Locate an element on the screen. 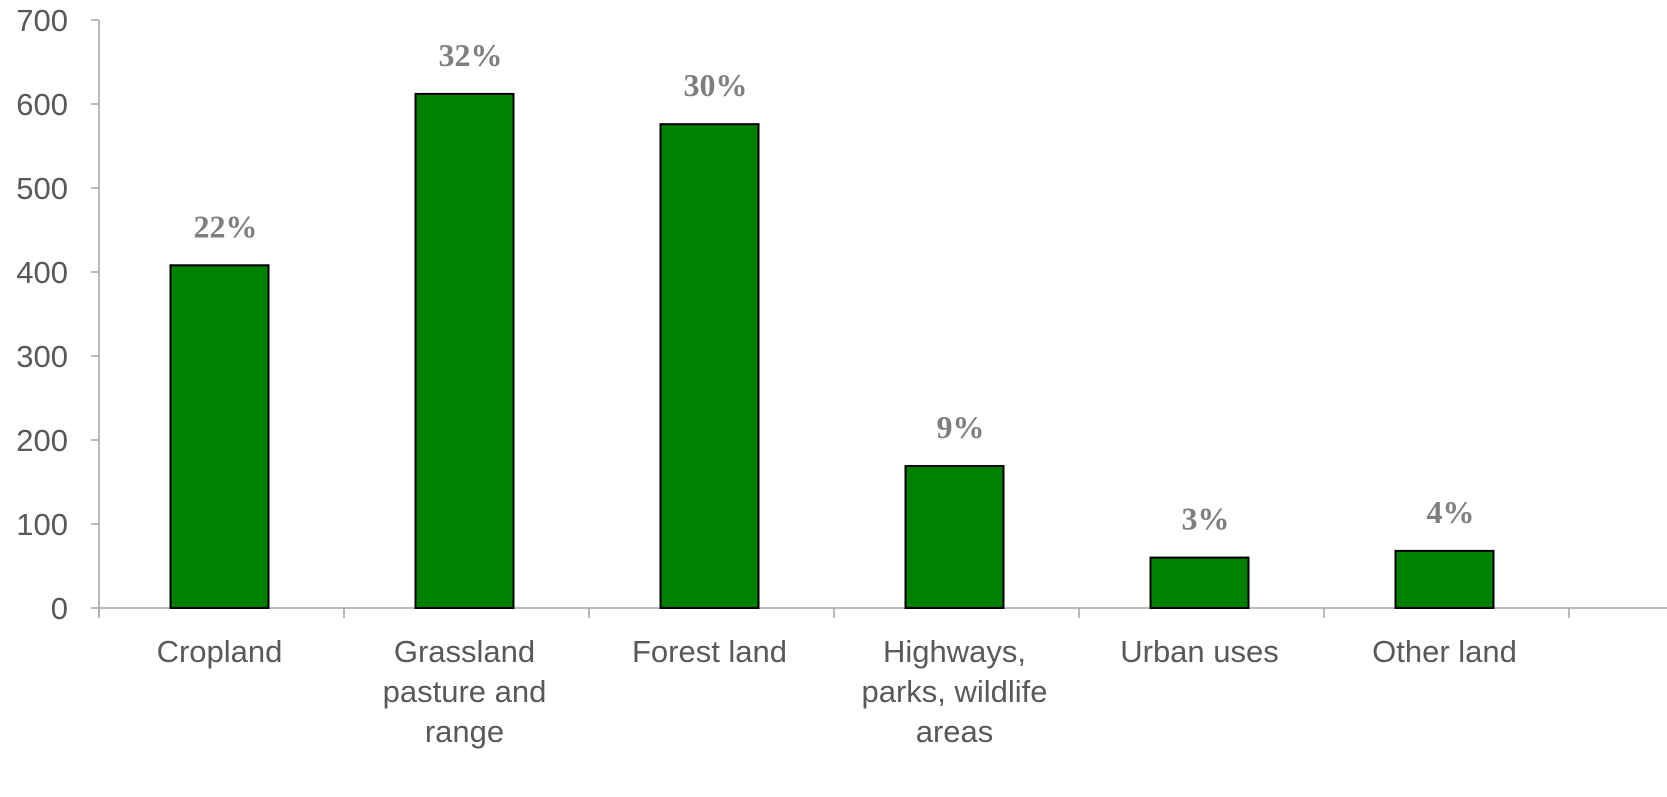 Image resolution: width=1667 pixels, height=797 pixels. y-tick-label: 100 is located at coordinates (42, 524).